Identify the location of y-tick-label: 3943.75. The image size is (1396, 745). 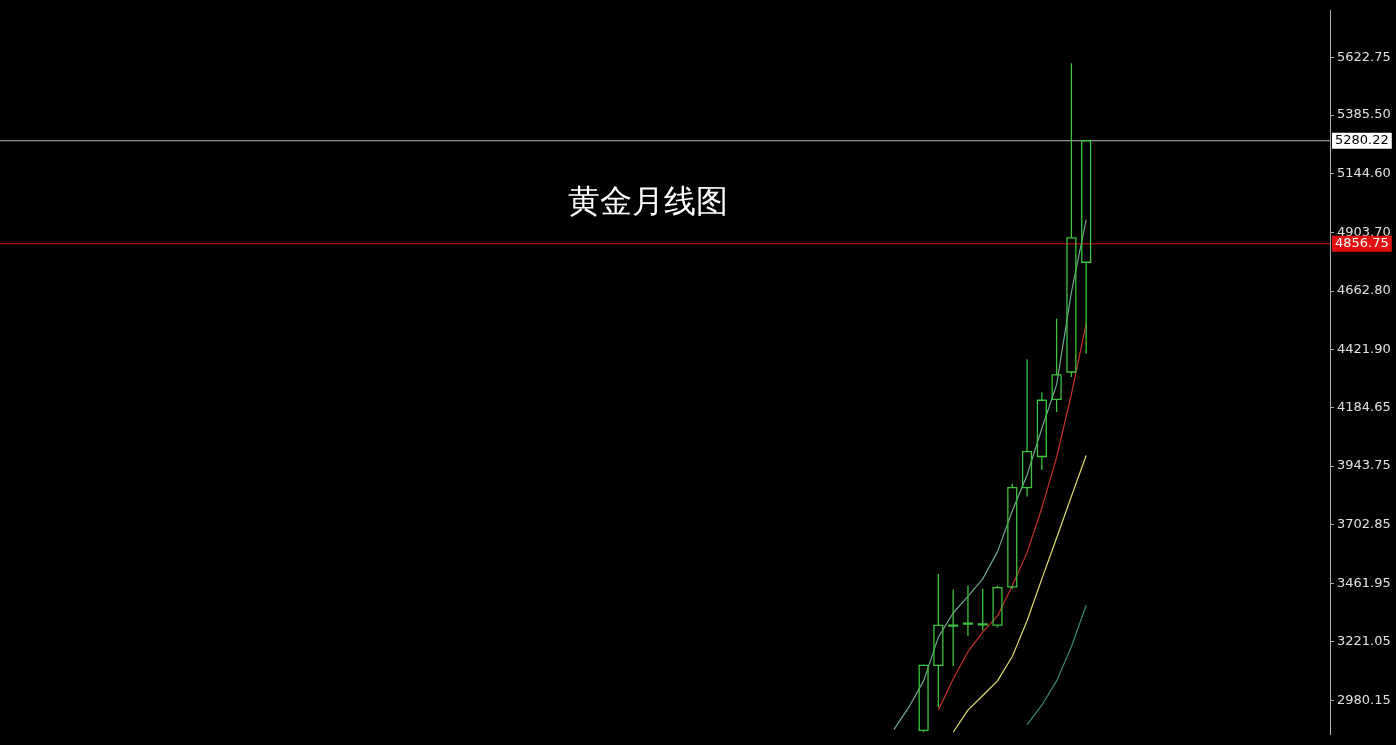
(1364, 465).